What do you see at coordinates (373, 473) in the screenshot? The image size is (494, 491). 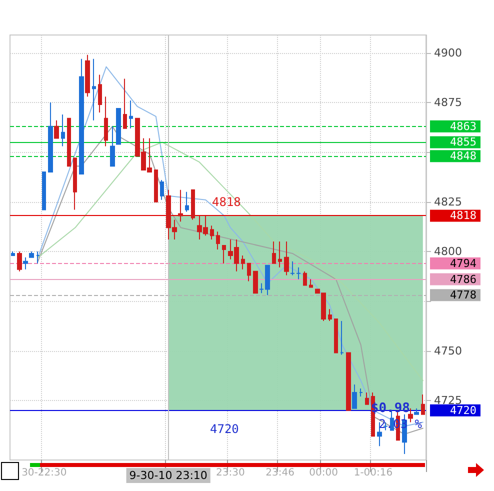 I see `x-tick-label: 1-00:16` at bounding box center [373, 473].